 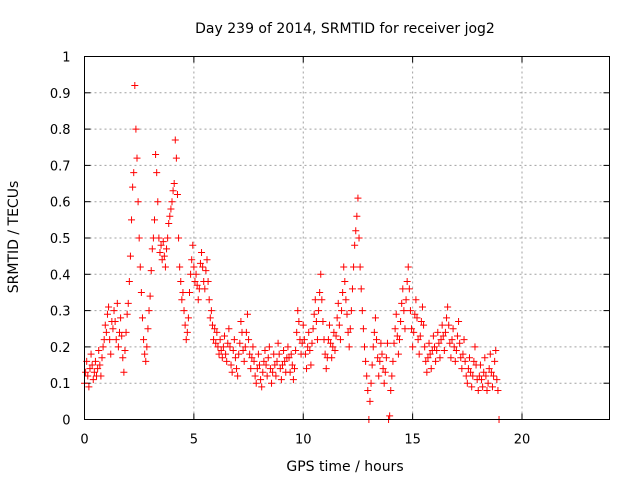 What do you see at coordinates (66, 58) in the screenshot?
I see `y-tick-label: 1` at bounding box center [66, 58].